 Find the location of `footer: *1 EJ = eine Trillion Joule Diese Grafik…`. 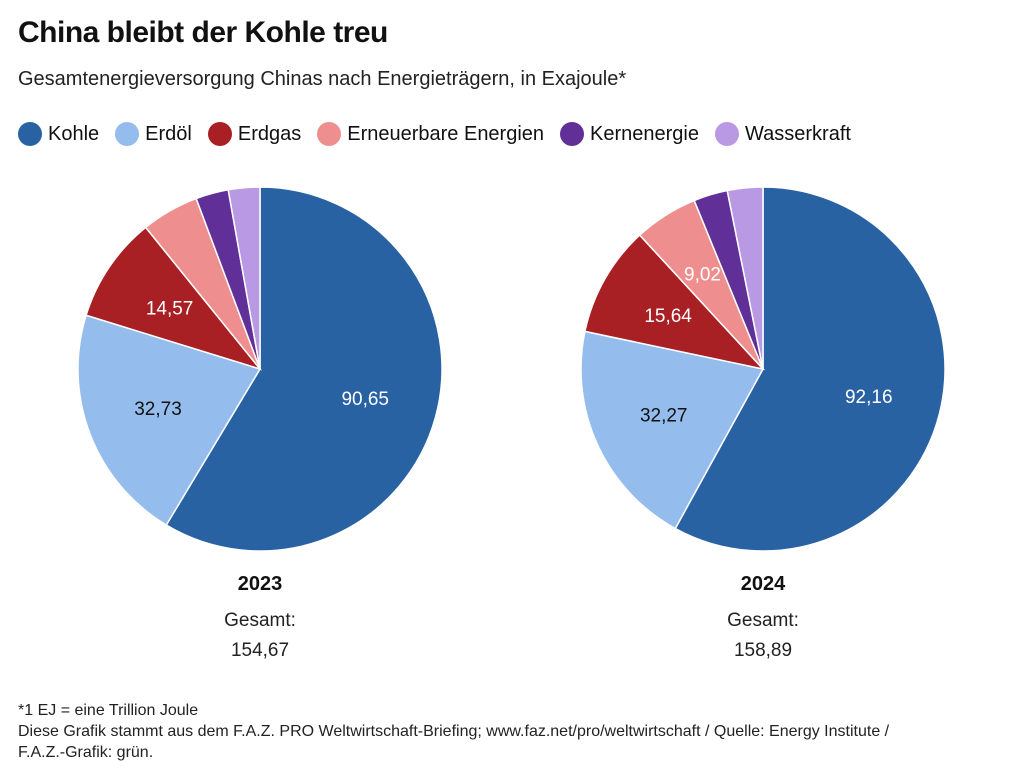

footer: *1 EJ = eine Trillion Joule Diese Grafik… is located at coordinates (453, 731).